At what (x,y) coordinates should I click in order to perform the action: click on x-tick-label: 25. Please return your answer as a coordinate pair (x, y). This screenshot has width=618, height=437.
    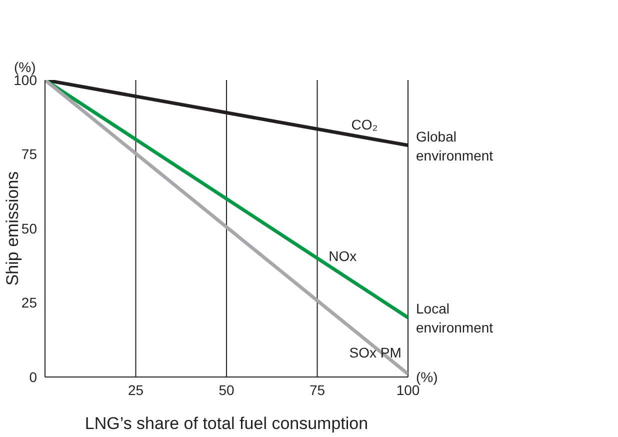
    Looking at the image, I should click on (136, 390).